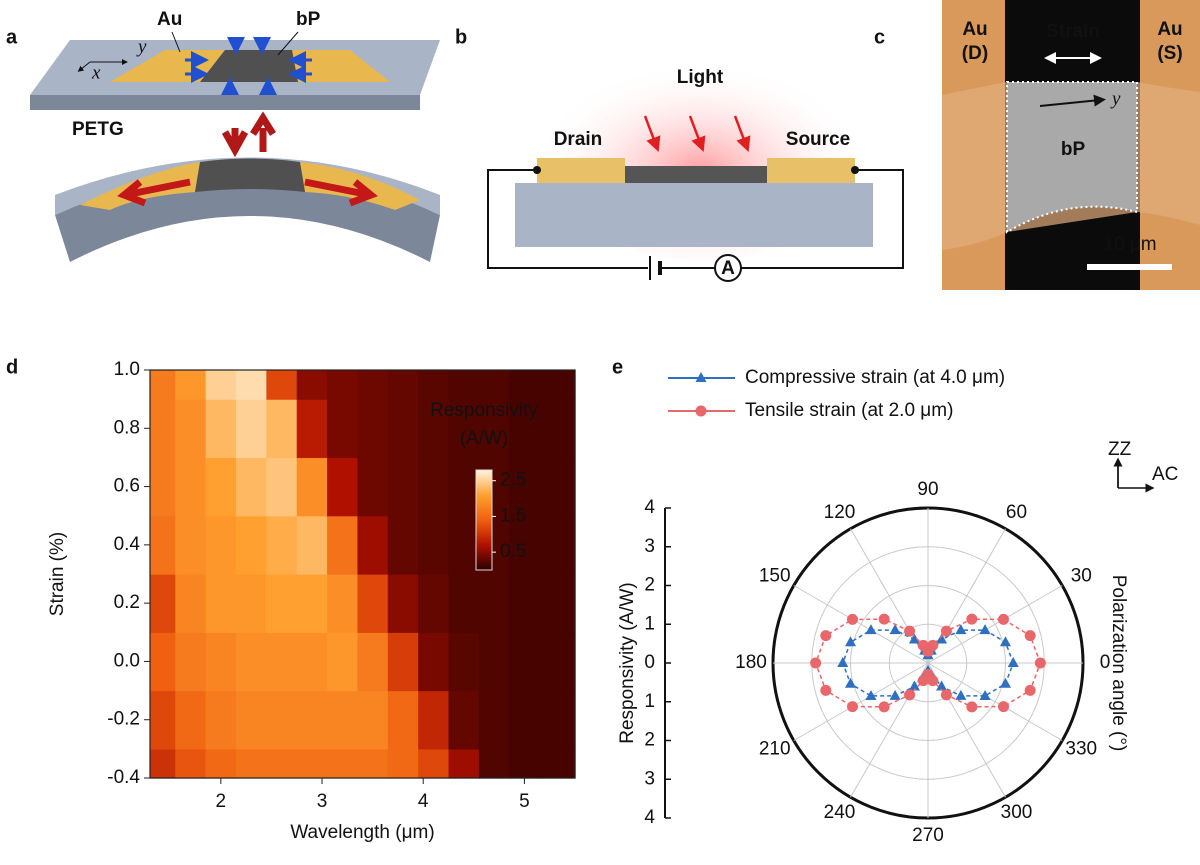 This screenshot has width=1200, height=865. I want to click on angle-tick-label: 210, so click(775, 749).